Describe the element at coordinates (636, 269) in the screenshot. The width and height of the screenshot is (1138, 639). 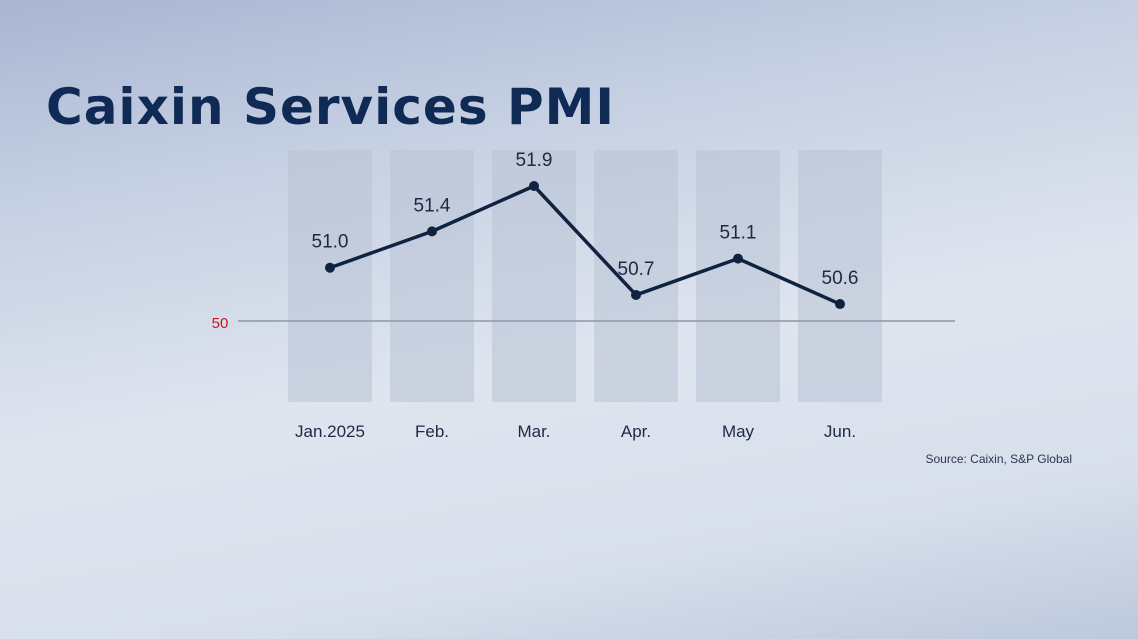
I see `data-label: 50.7` at that location.